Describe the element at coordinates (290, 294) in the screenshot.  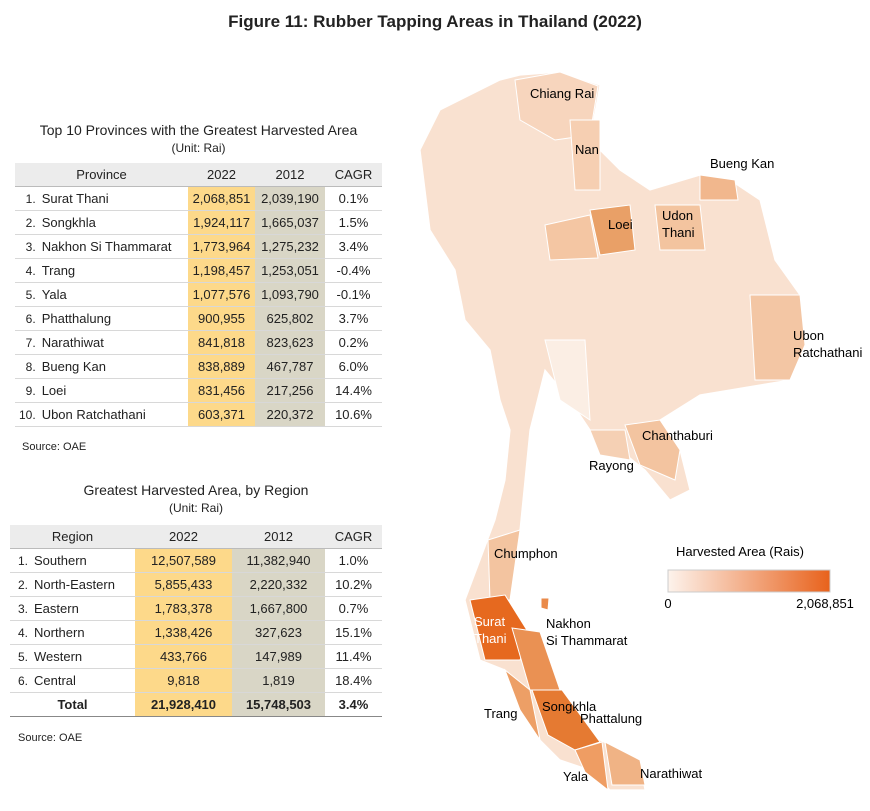
I see `value-cell: 1,093,790` at that location.